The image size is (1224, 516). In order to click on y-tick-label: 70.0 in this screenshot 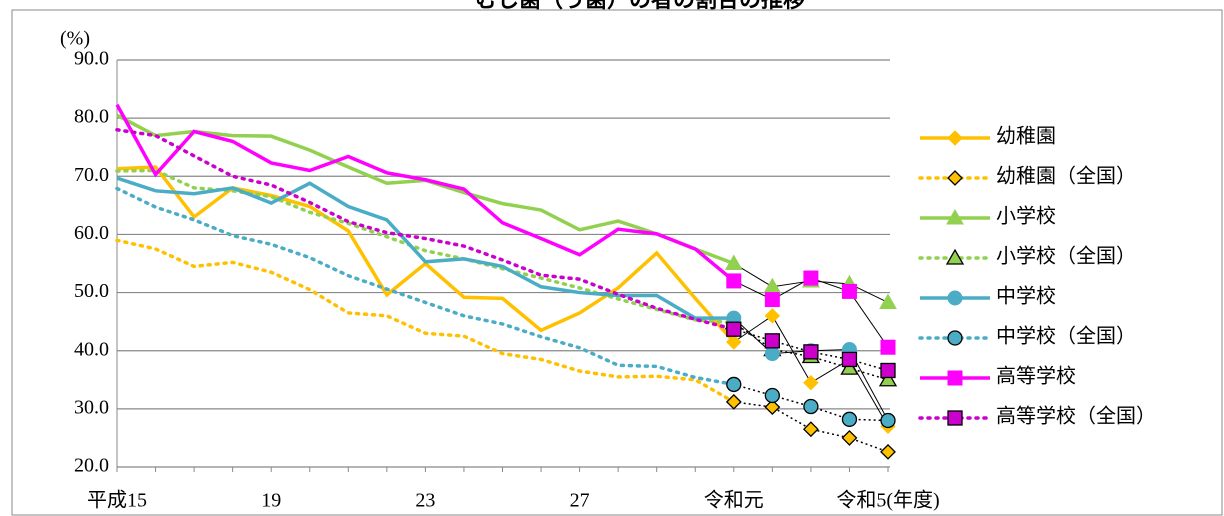, I will do `click(91, 175)`.